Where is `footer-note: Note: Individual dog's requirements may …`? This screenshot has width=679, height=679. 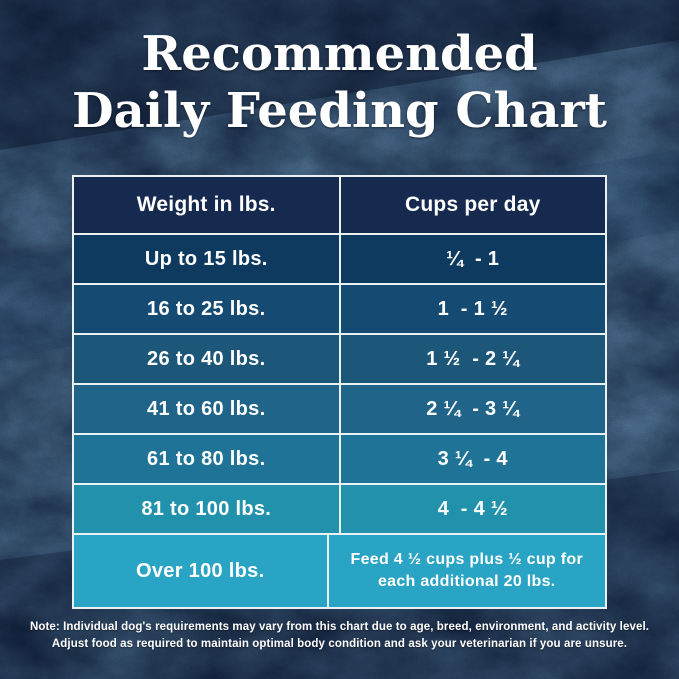
footer-note: Note: Individual dog's requirements may … is located at coordinates (339, 636).